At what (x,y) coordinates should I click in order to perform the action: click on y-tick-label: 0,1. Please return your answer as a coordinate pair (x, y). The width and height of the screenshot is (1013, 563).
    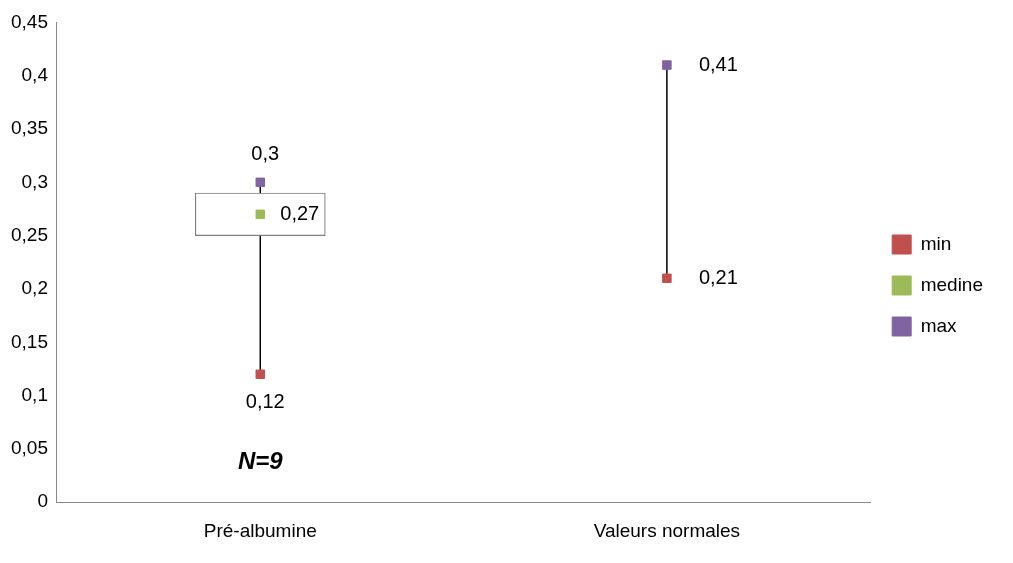
    Looking at the image, I should click on (34, 394).